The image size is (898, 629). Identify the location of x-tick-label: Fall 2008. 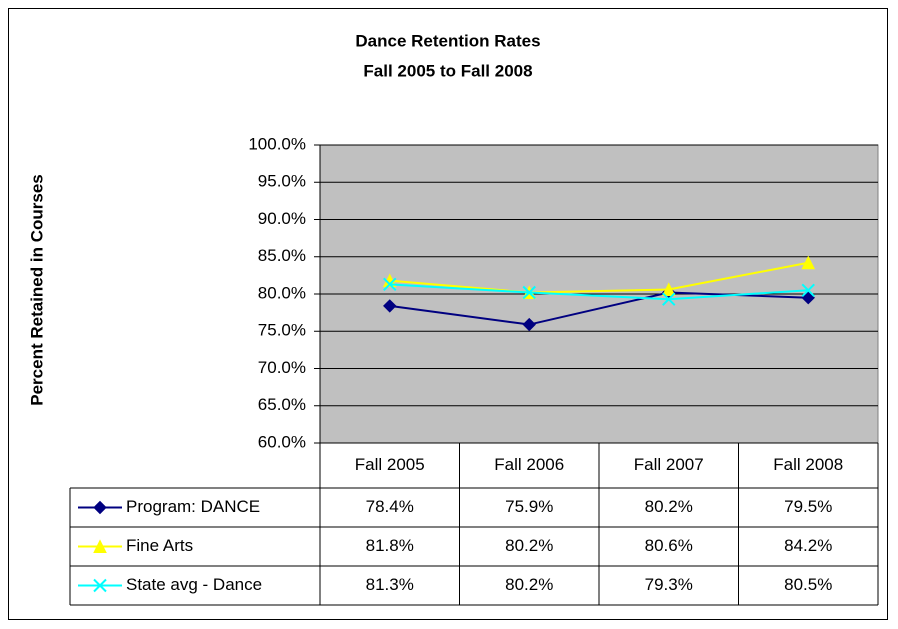
(808, 464).